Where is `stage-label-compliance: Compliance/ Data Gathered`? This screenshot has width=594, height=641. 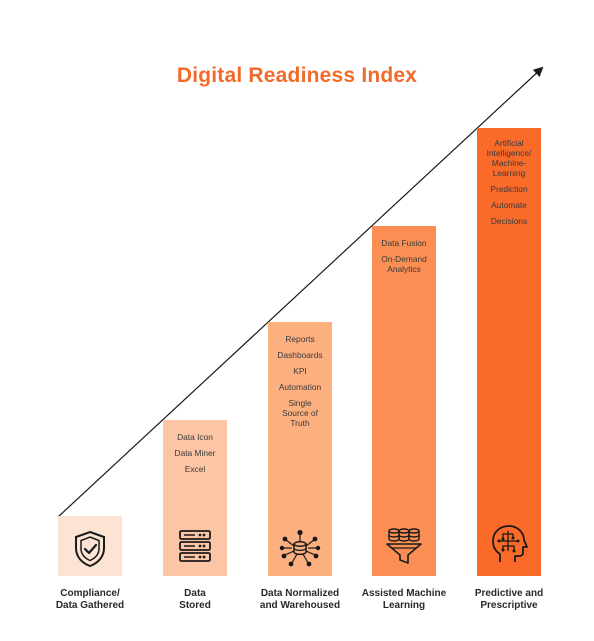 stage-label-compliance: Compliance/ Data Gathered is located at coordinates (90, 599).